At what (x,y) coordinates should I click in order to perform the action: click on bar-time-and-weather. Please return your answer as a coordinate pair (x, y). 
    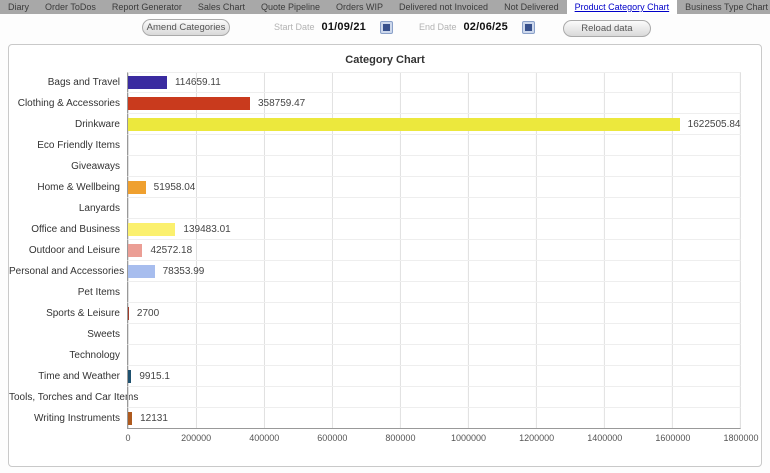
    Looking at the image, I should click on (130, 376).